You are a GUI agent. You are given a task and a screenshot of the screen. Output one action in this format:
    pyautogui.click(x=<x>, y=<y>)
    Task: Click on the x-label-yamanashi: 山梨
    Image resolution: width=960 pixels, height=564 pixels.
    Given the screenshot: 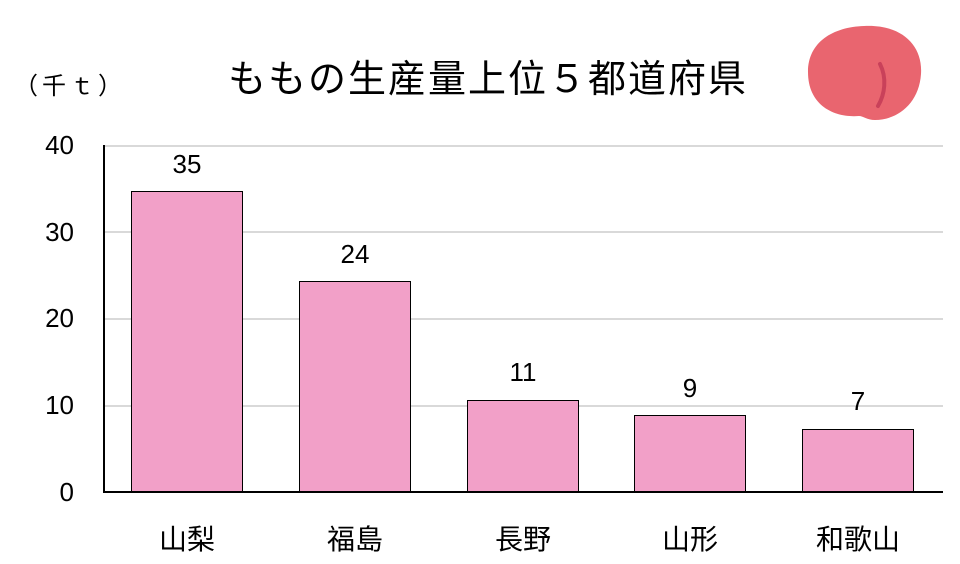 What is the action you would take?
    pyautogui.click(x=186, y=539)
    